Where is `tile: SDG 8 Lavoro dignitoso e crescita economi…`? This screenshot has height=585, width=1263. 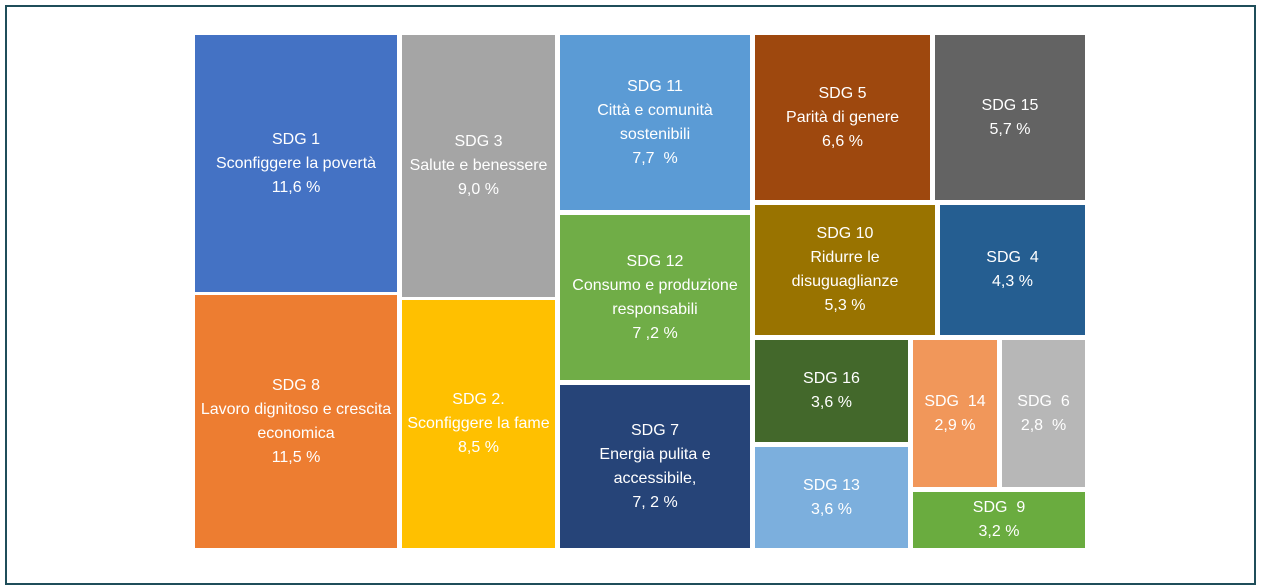
tile: SDG 8 Lavoro dignitoso e crescita economi… is located at coordinates (296, 421).